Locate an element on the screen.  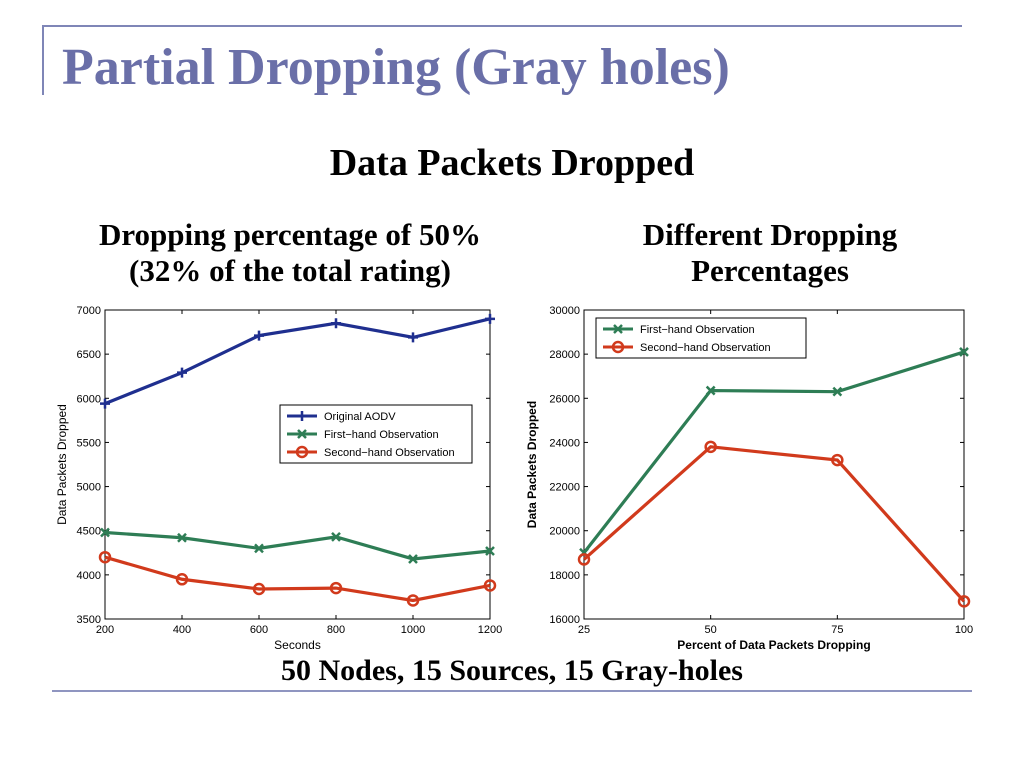
slide-top-rule is located at coordinates (502, 26).